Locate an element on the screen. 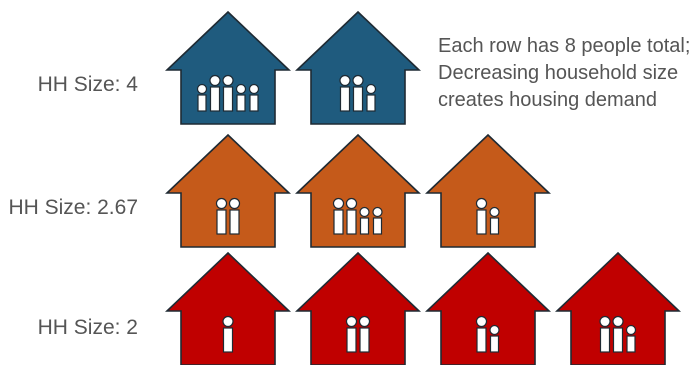 Image resolution: width=700 pixels, height=365 pixels. note-line-3: creates housing demand is located at coordinates (548, 100).